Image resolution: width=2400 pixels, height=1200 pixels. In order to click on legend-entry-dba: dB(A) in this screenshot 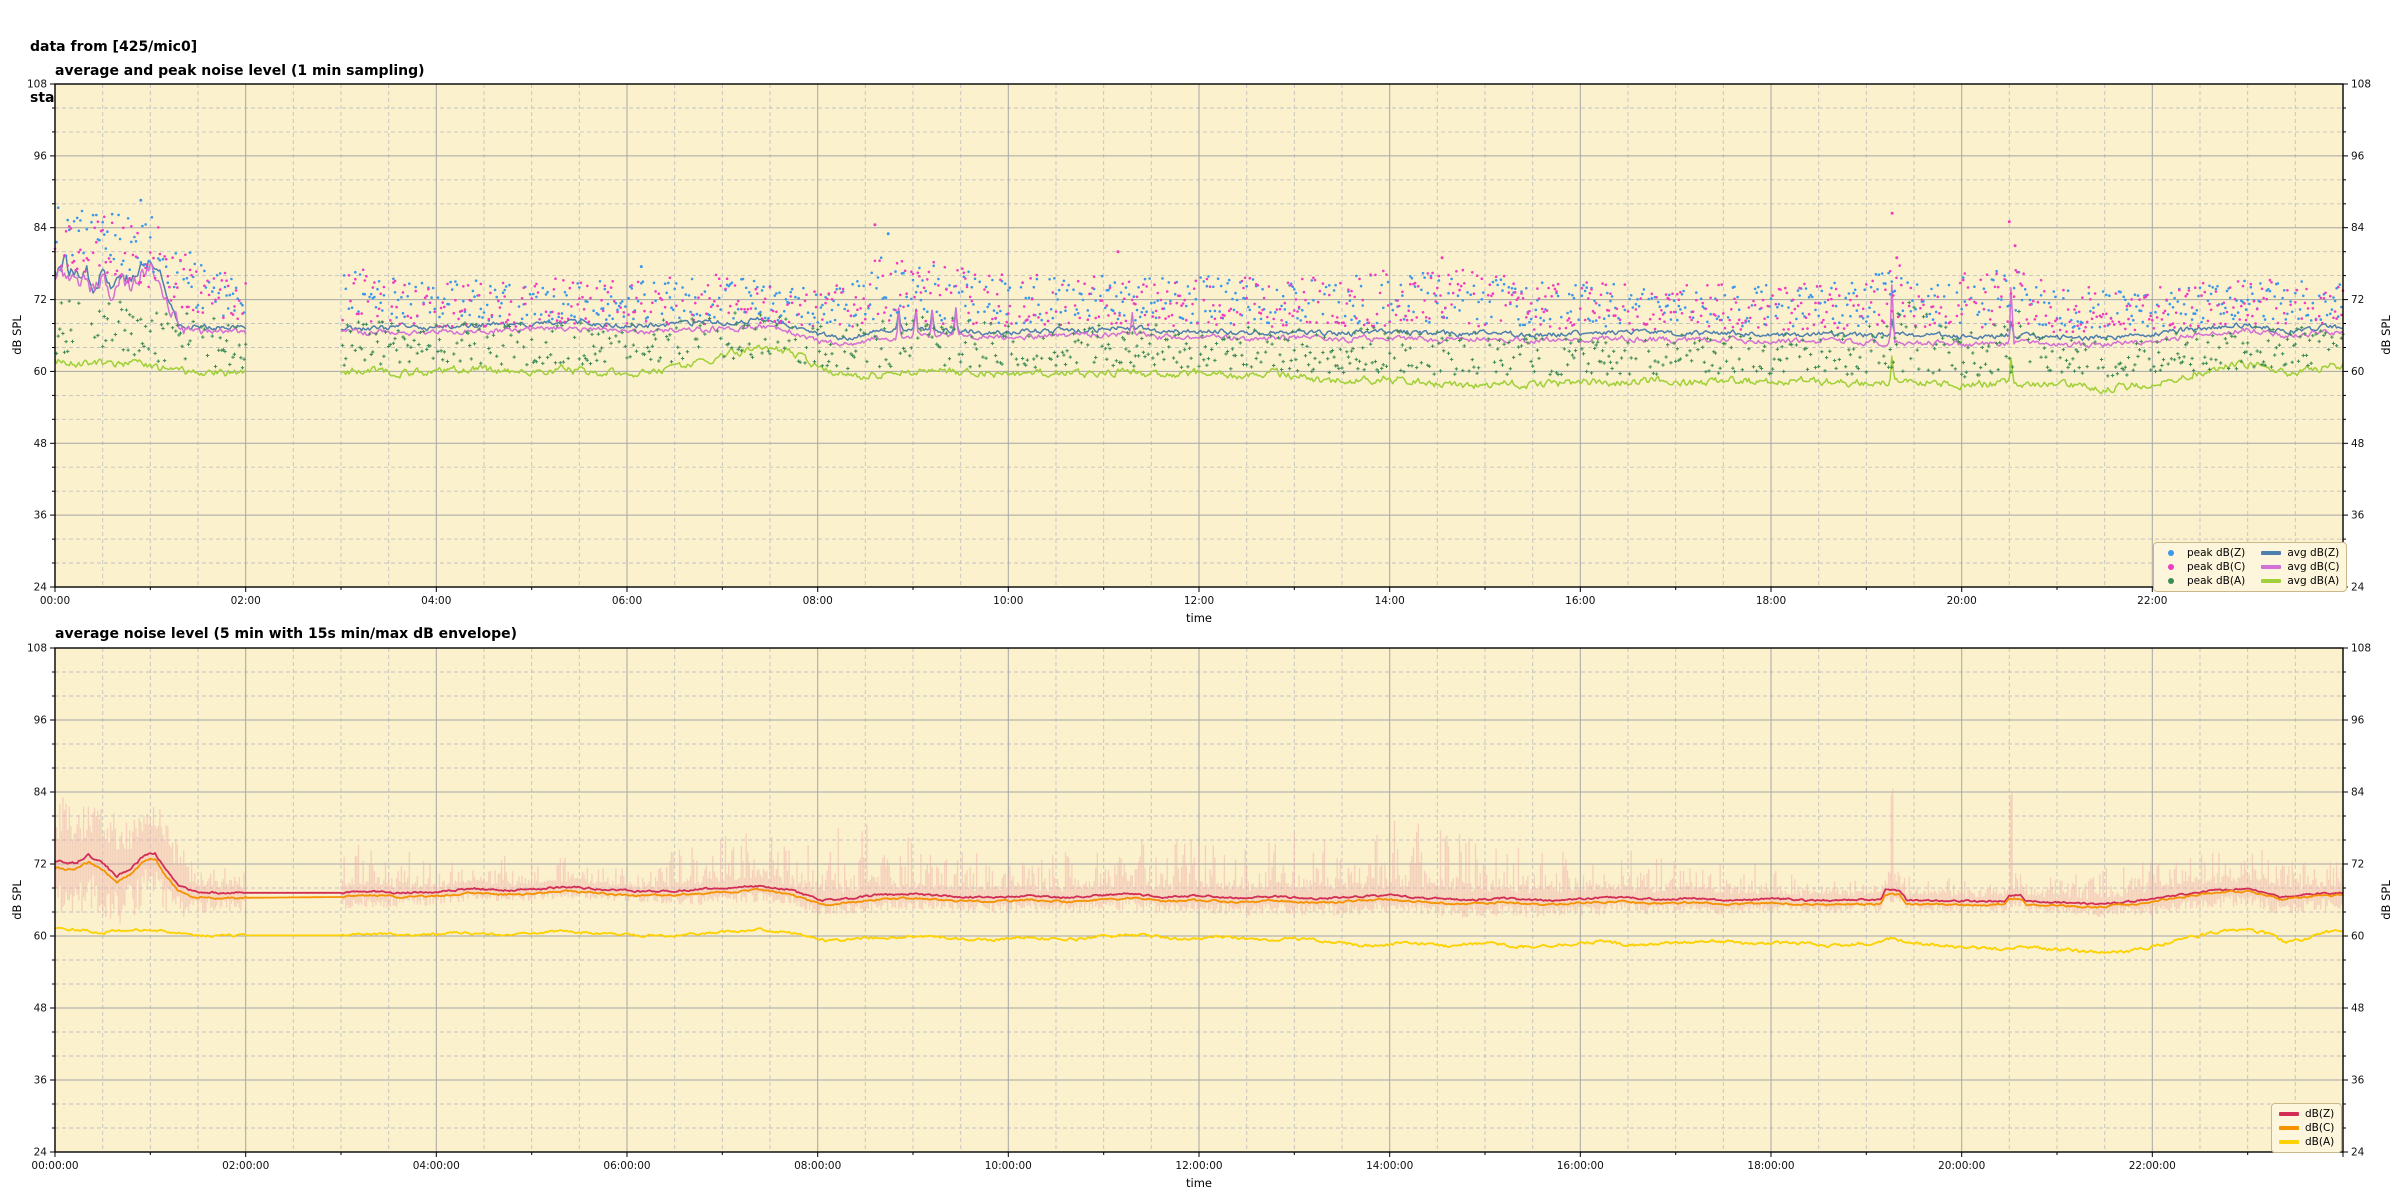, I will do `click(2306, 1142)`.